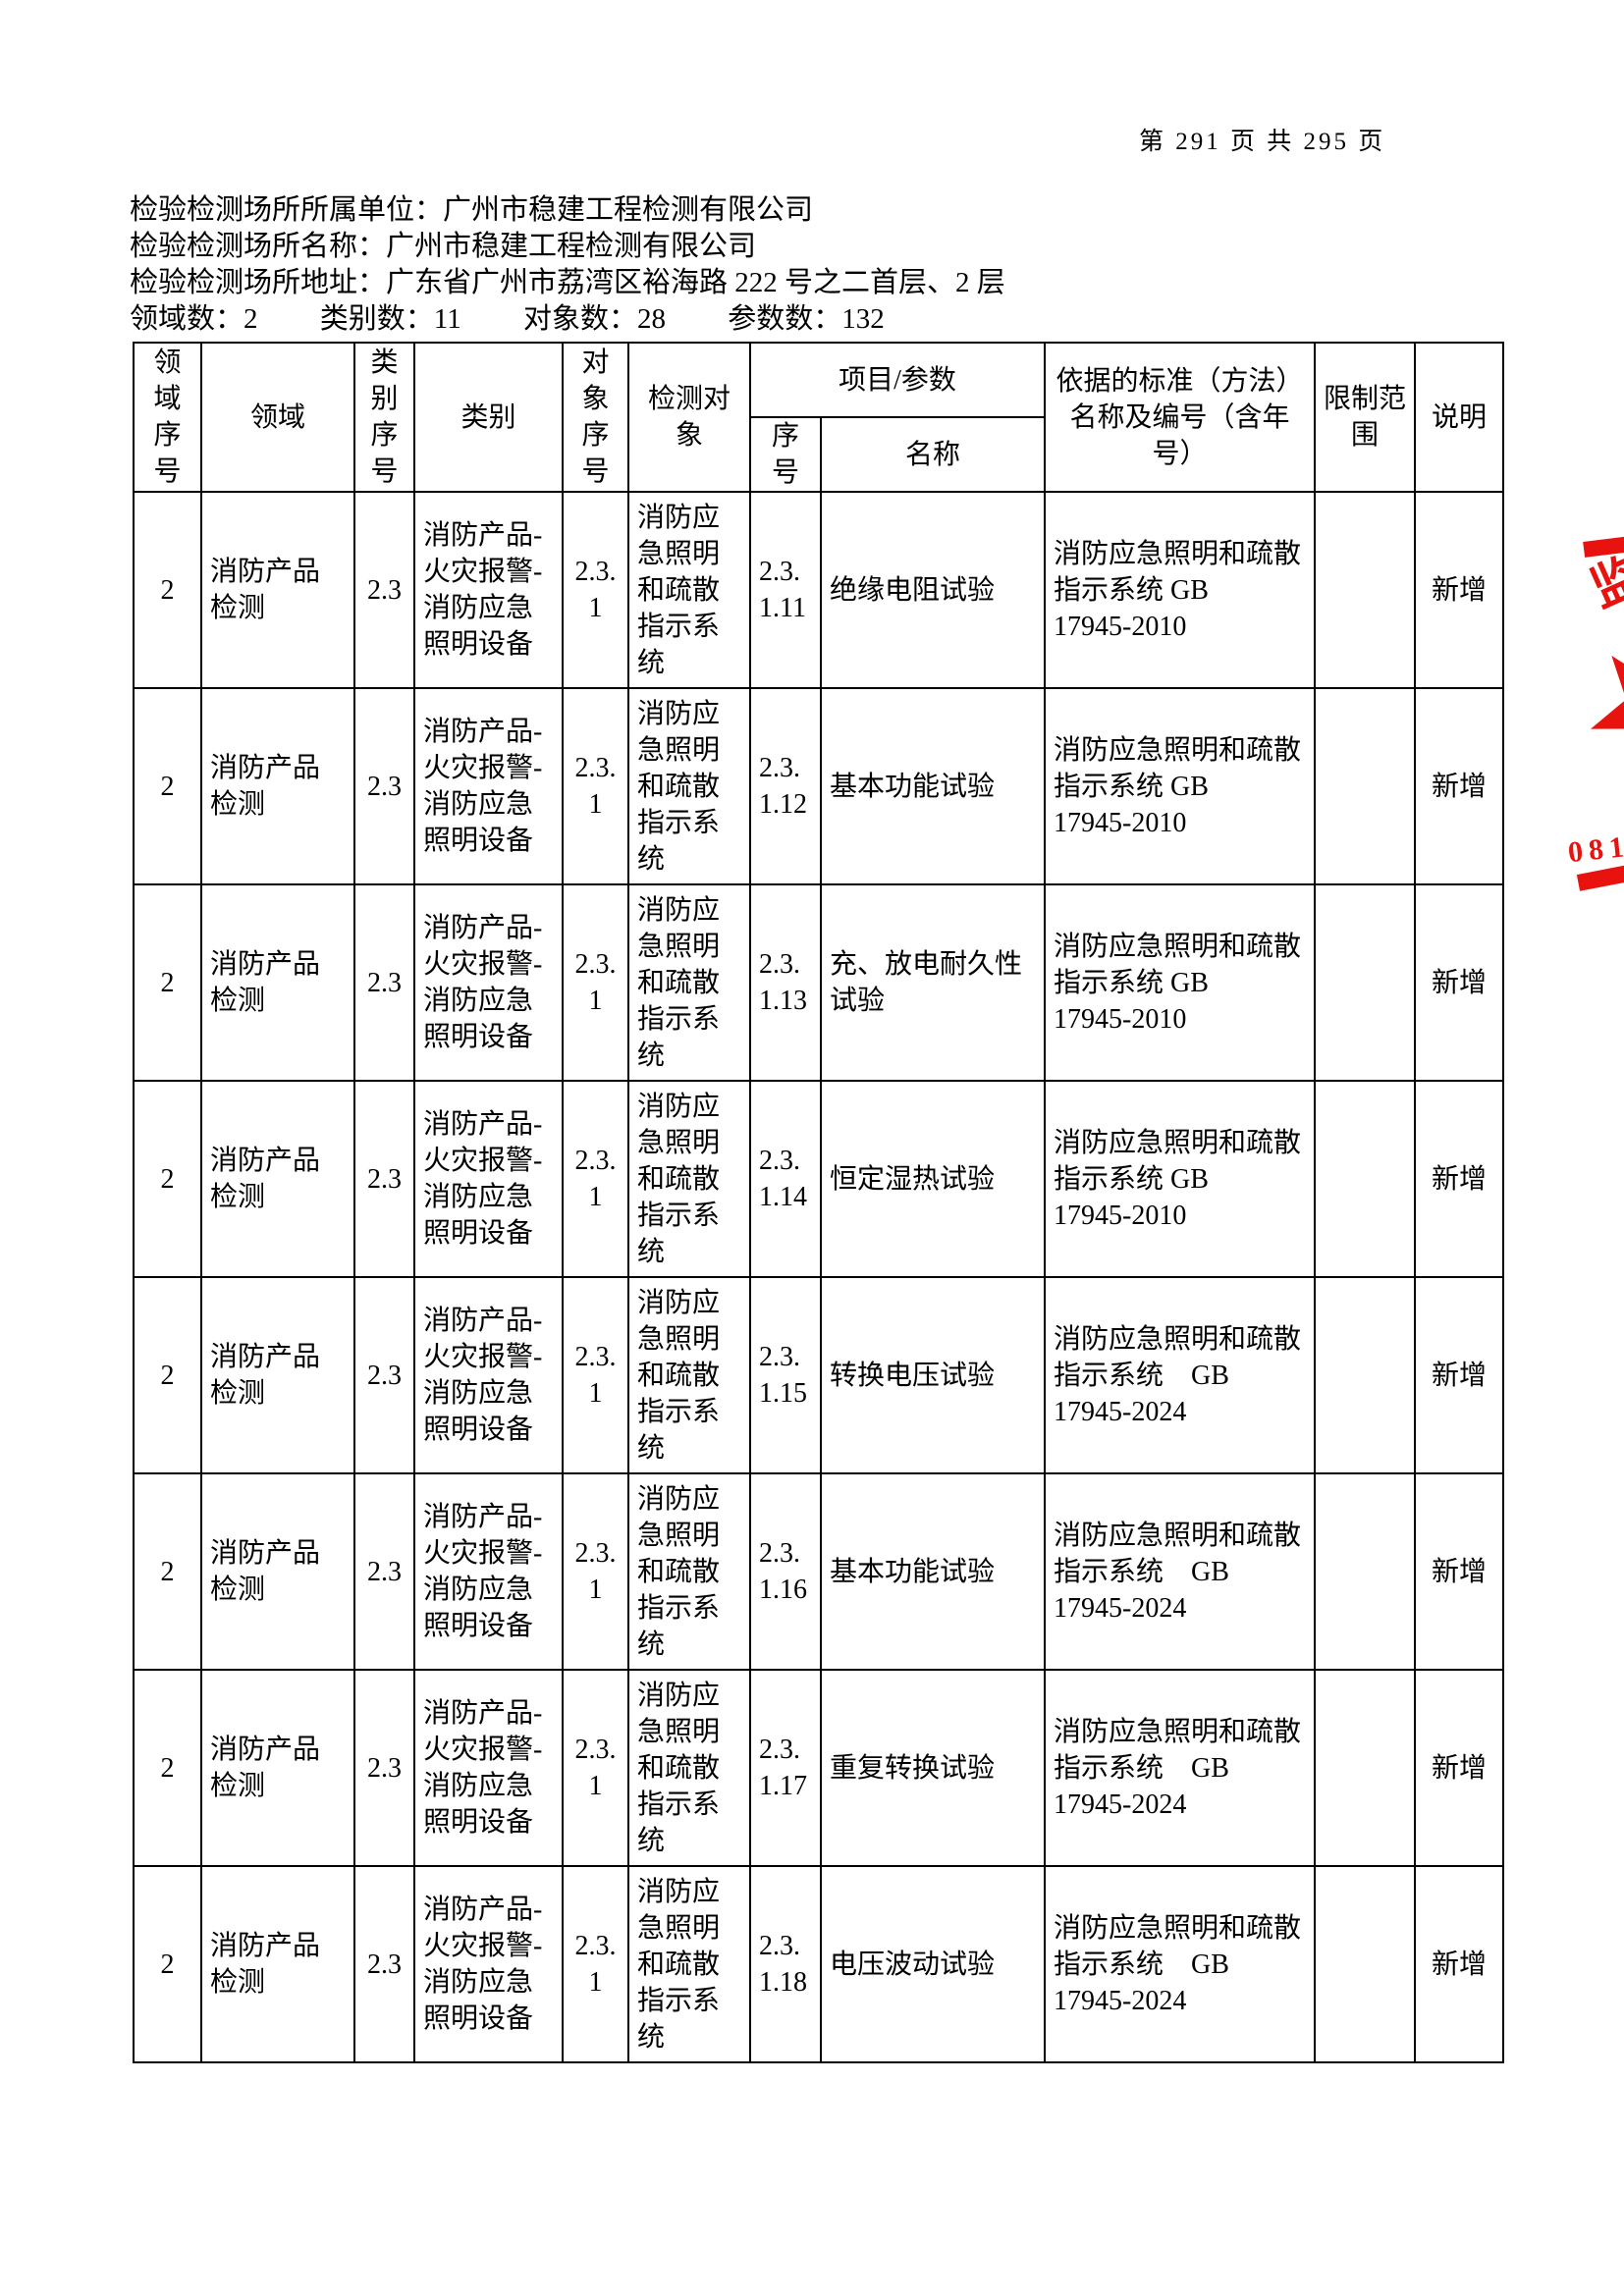 The image size is (1624, 2296). I want to click on seal-character: 监, so click(1603, 582).